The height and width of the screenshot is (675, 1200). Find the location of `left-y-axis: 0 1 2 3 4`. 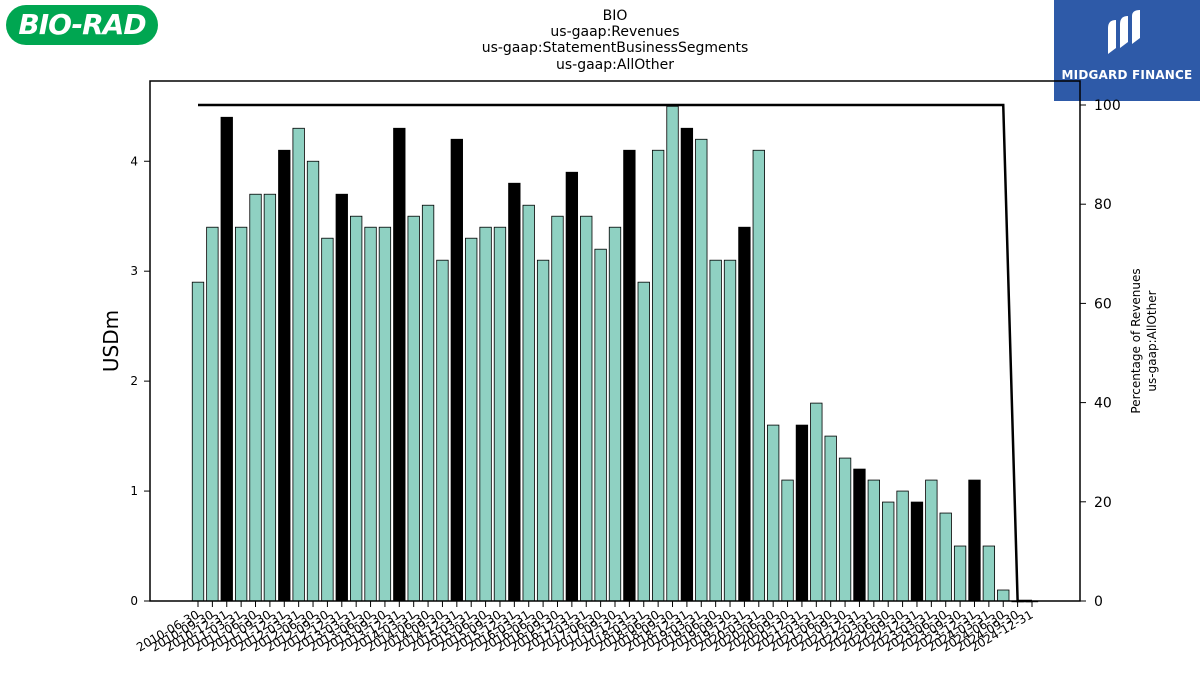

left-y-axis: 0 1 2 3 4 is located at coordinates (140, 381).